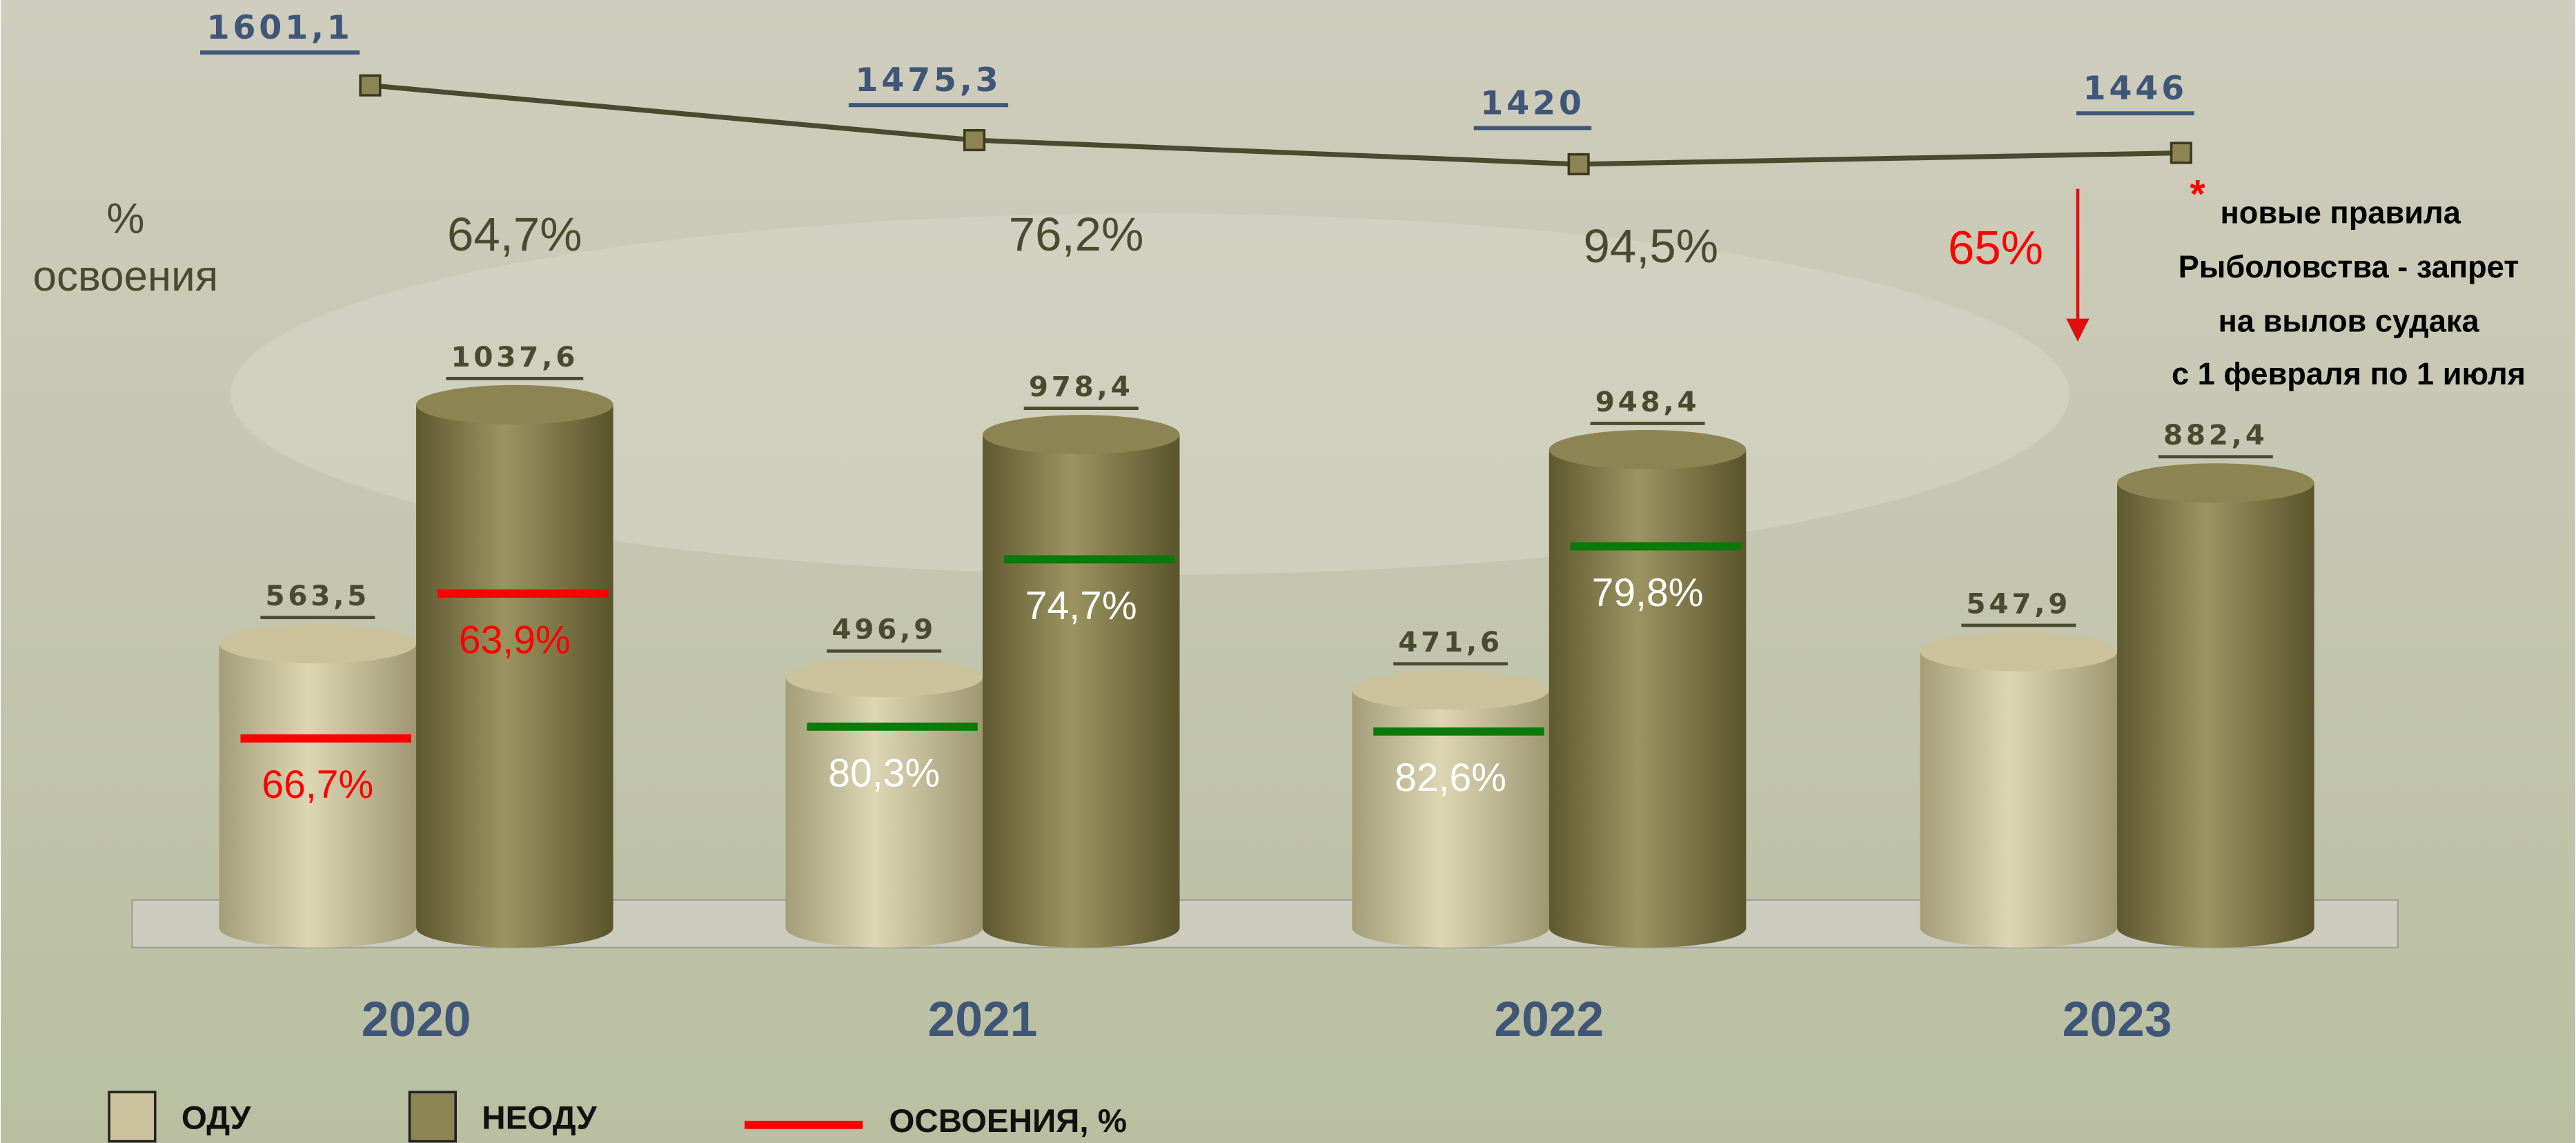 This screenshot has width=2576, height=1143. What do you see at coordinates (1532, 103) in the screenshot?
I see `line-label: 1420` at bounding box center [1532, 103].